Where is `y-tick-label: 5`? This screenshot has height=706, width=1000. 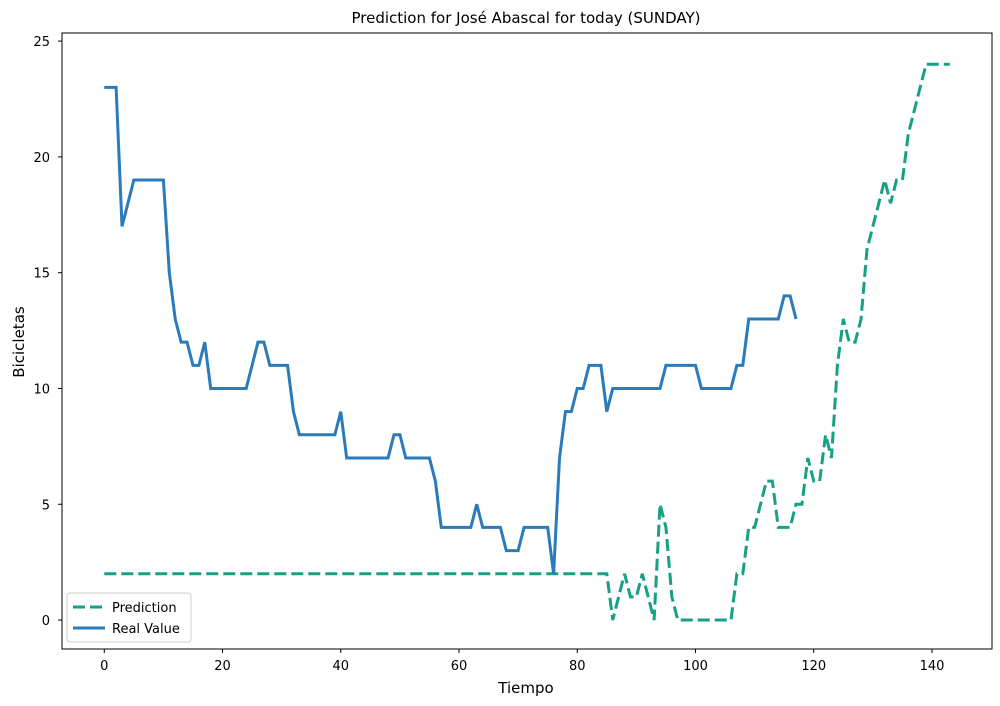
y-tick-label: 5 is located at coordinates (46, 505).